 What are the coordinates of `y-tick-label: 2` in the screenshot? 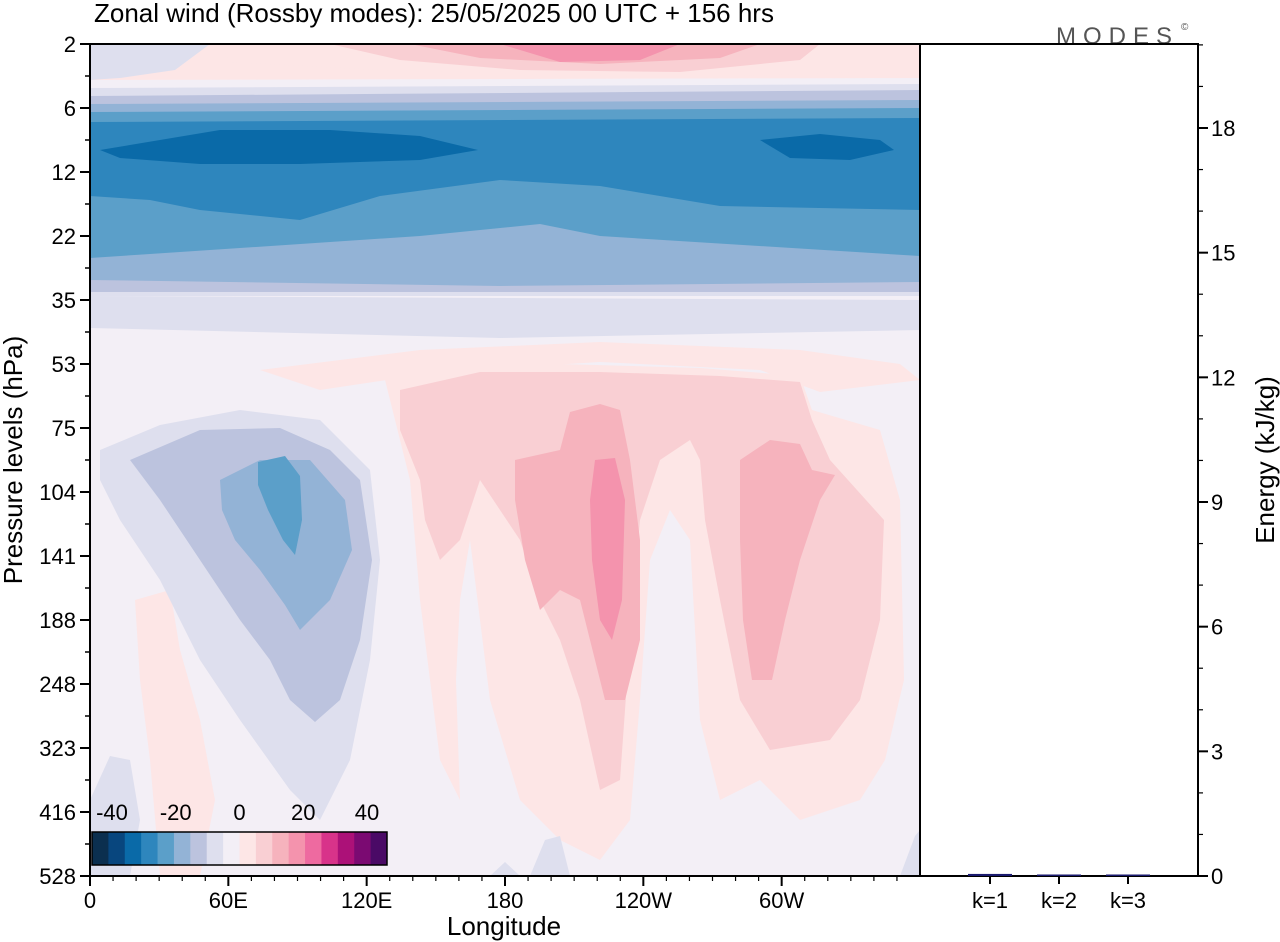 It's located at (70, 44).